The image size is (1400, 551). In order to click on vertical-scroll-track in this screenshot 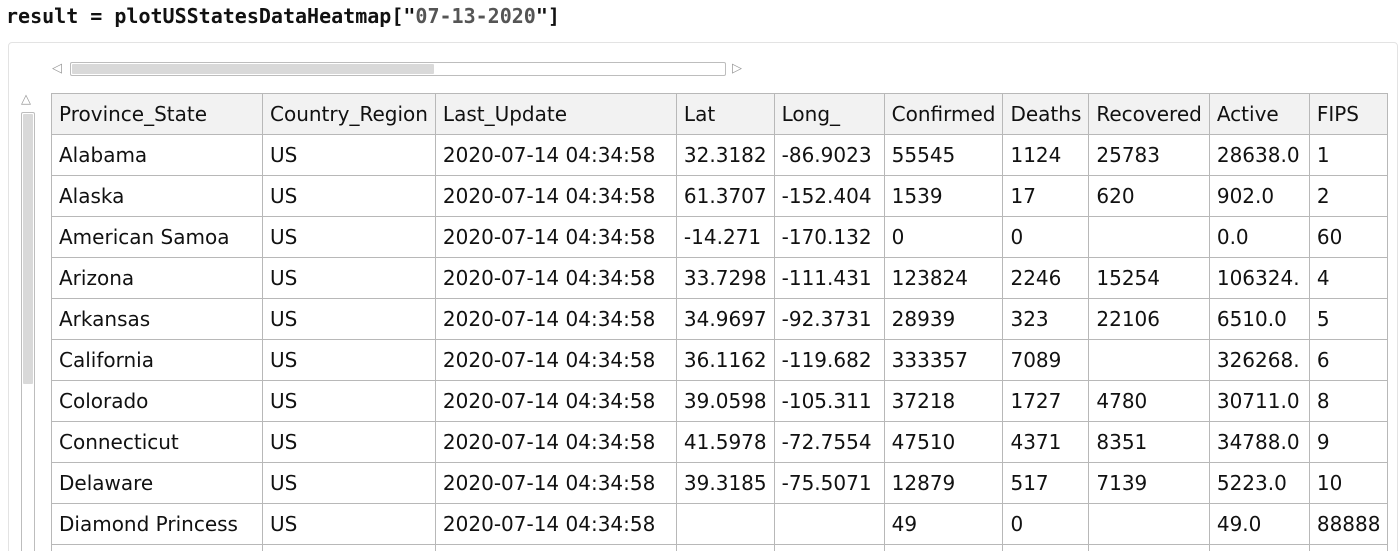, I will do `click(28, 331)`.